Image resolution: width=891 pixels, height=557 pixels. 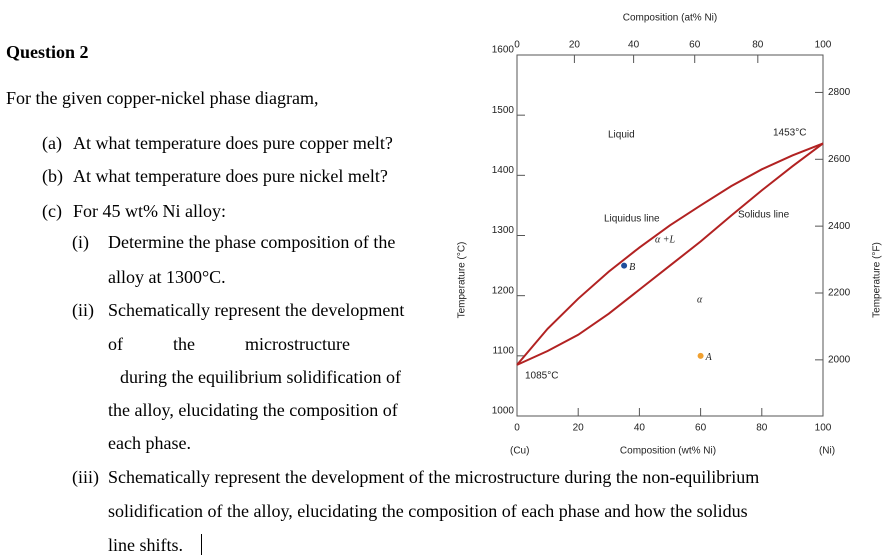 What do you see at coordinates (80, 242) in the screenshot?
I see `subitem-label: (i)` at bounding box center [80, 242].